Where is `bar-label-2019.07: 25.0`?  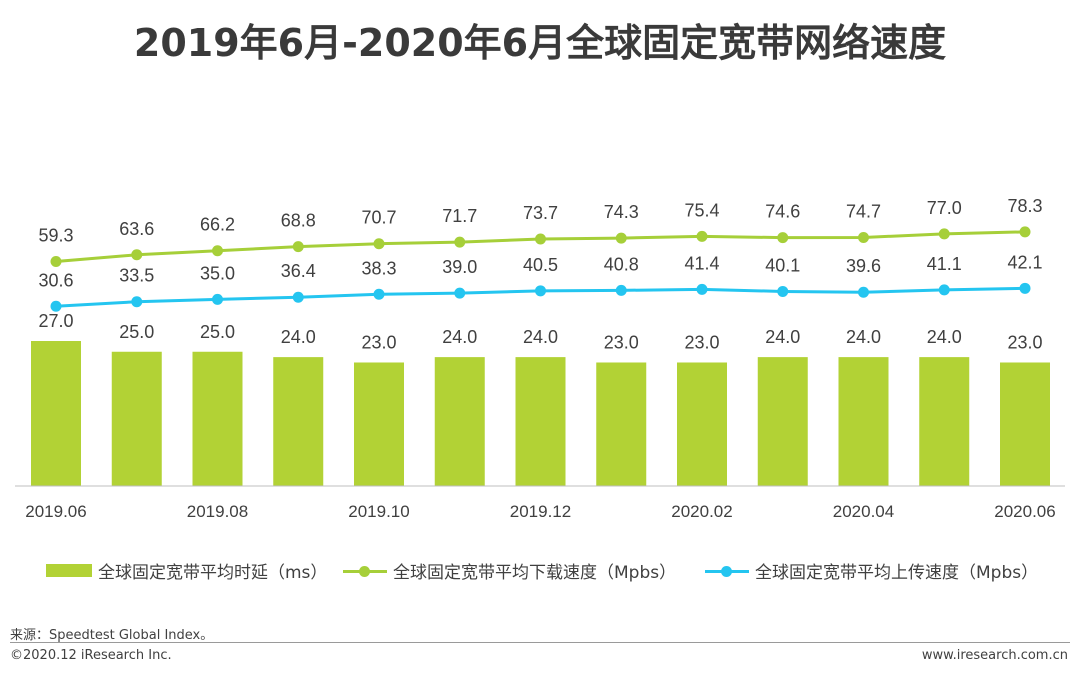 bar-label-2019.07: 25.0 is located at coordinates (136, 332).